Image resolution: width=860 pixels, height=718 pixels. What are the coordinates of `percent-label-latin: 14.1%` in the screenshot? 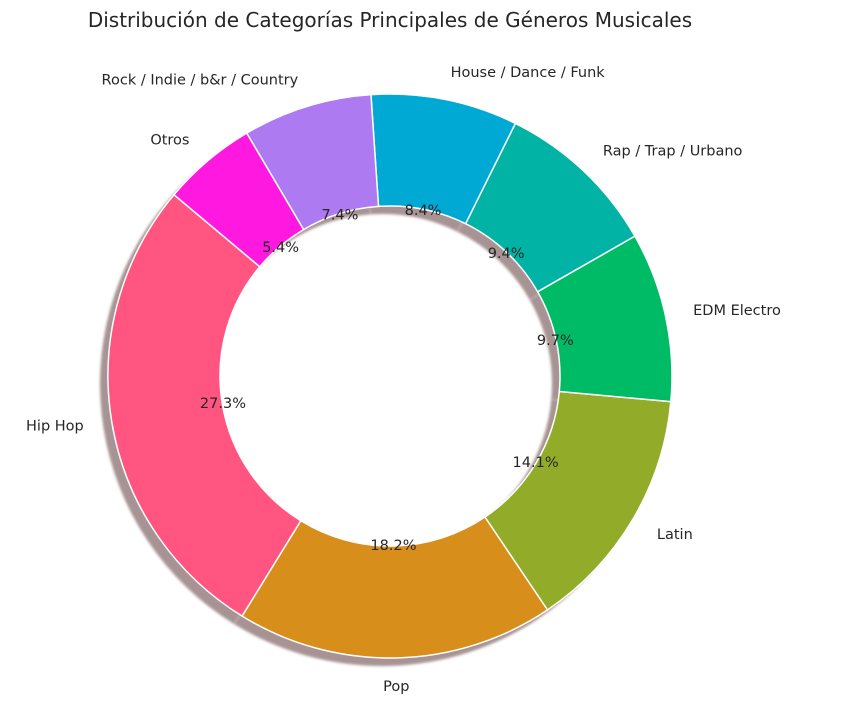 It's located at (536, 463).